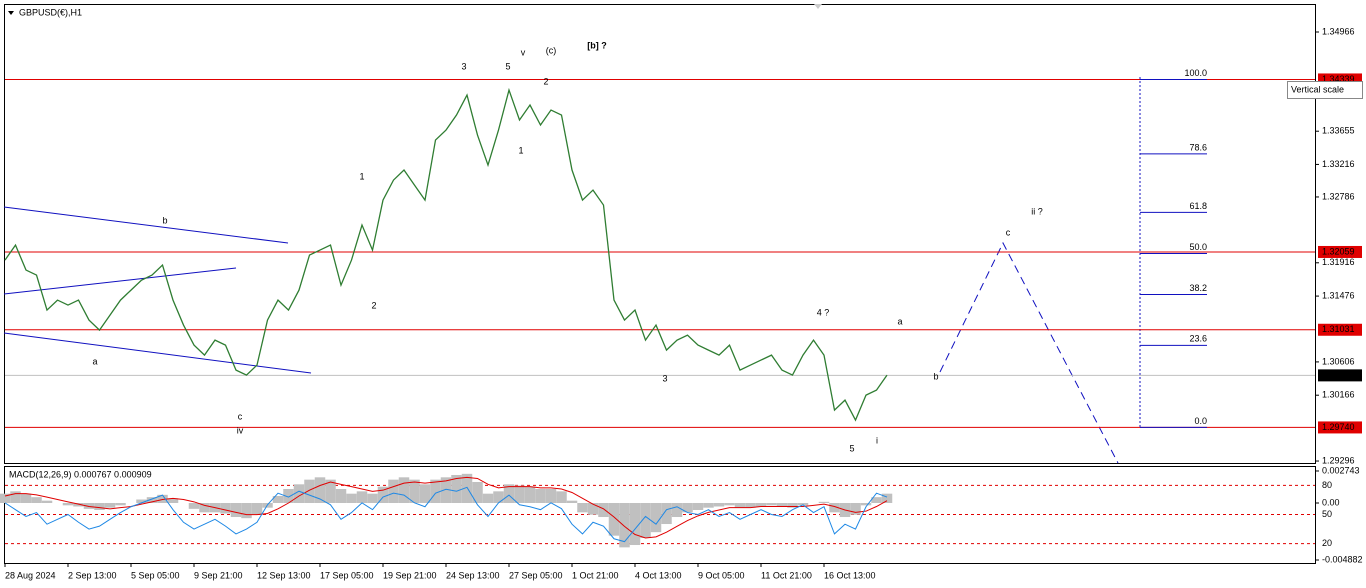 The image size is (1366, 588). Describe the element at coordinates (1338, 196) in the screenshot. I see `y-tick-label: 1.32786` at that location.